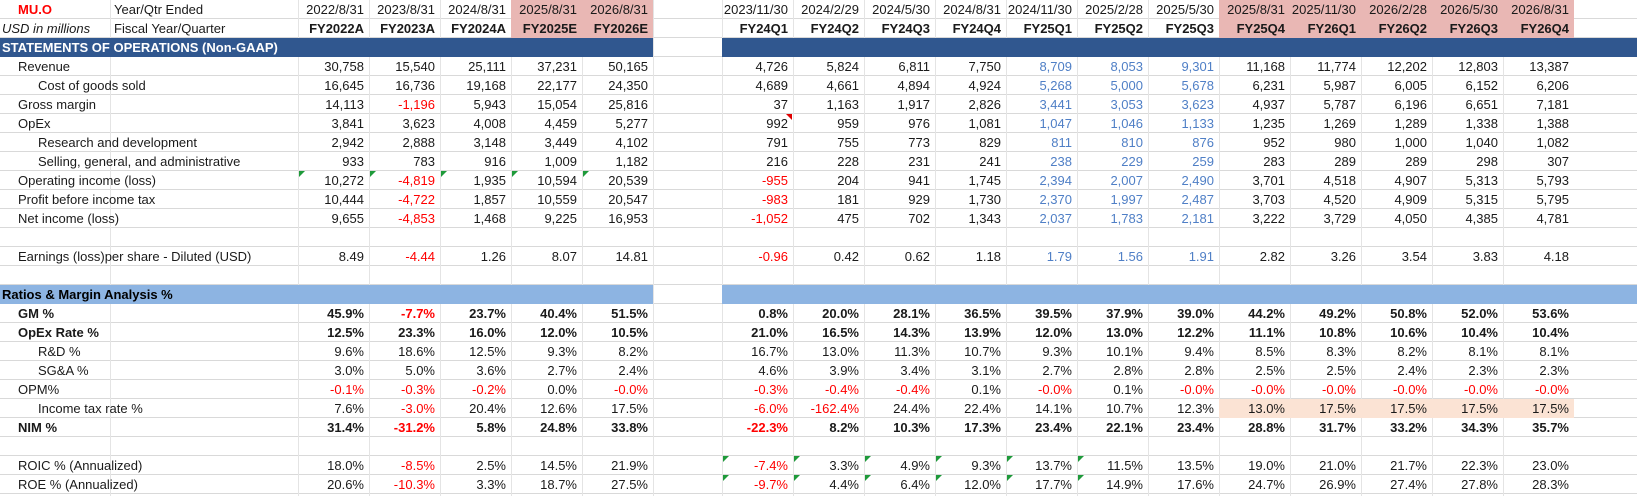 This screenshot has height=496, width=1637. What do you see at coordinates (344, 180) in the screenshot?
I see `annual-value-cell: 10,272` at bounding box center [344, 180].